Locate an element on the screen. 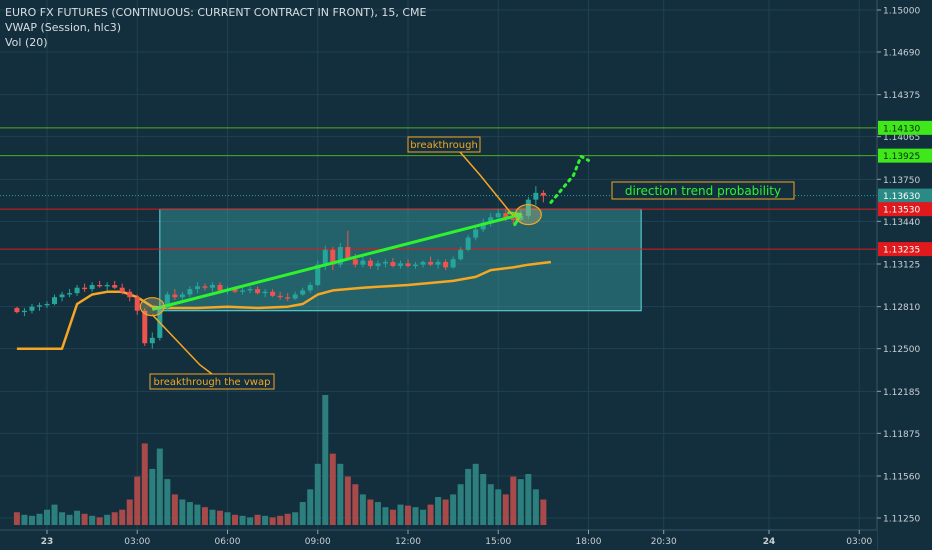 The image size is (932, 550). annotation-breakthrough: breakthrough is located at coordinates (444, 144).